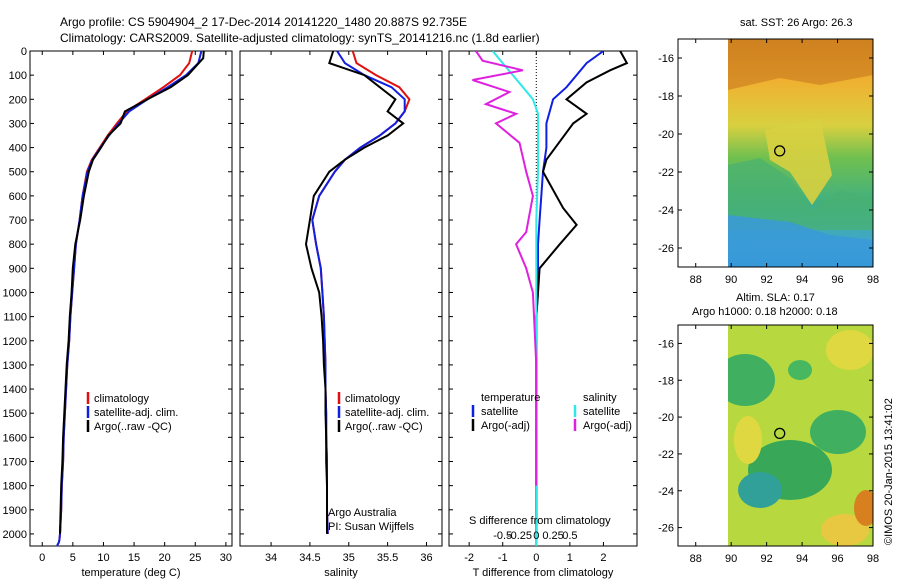 The height and width of the screenshot is (580, 900). What do you see at coordinates (552, 536) in the screenshot?
I see `salinity-difference-tick-label: 0.25` at bounding box center [552, 536].